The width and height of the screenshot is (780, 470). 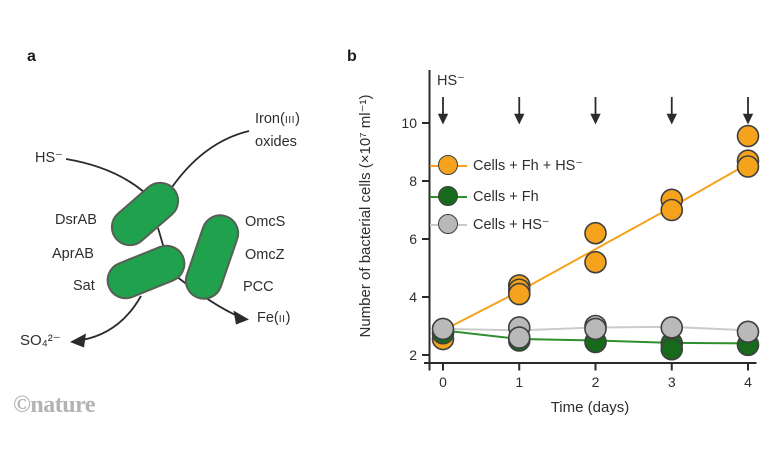 What do you see at coordinates (265, 255) in the screenshot?
I see `omcz-label: OmcZ` at bounding box center [265, 255].